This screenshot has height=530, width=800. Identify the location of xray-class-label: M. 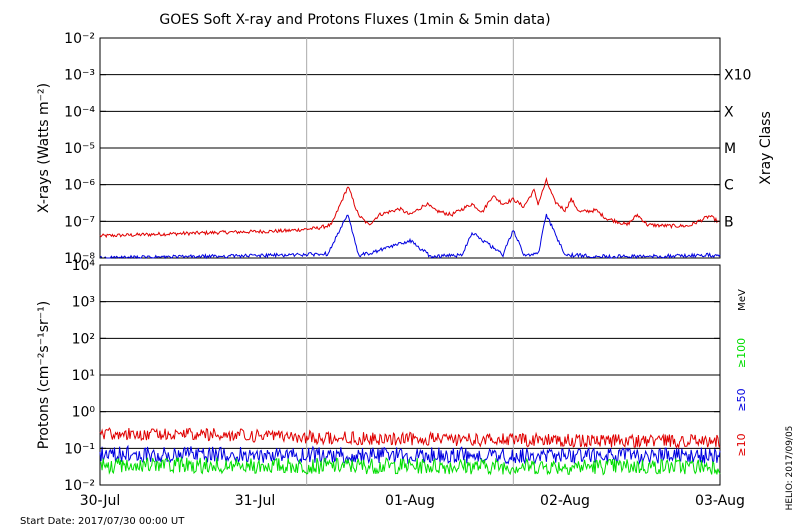
(730, 149).